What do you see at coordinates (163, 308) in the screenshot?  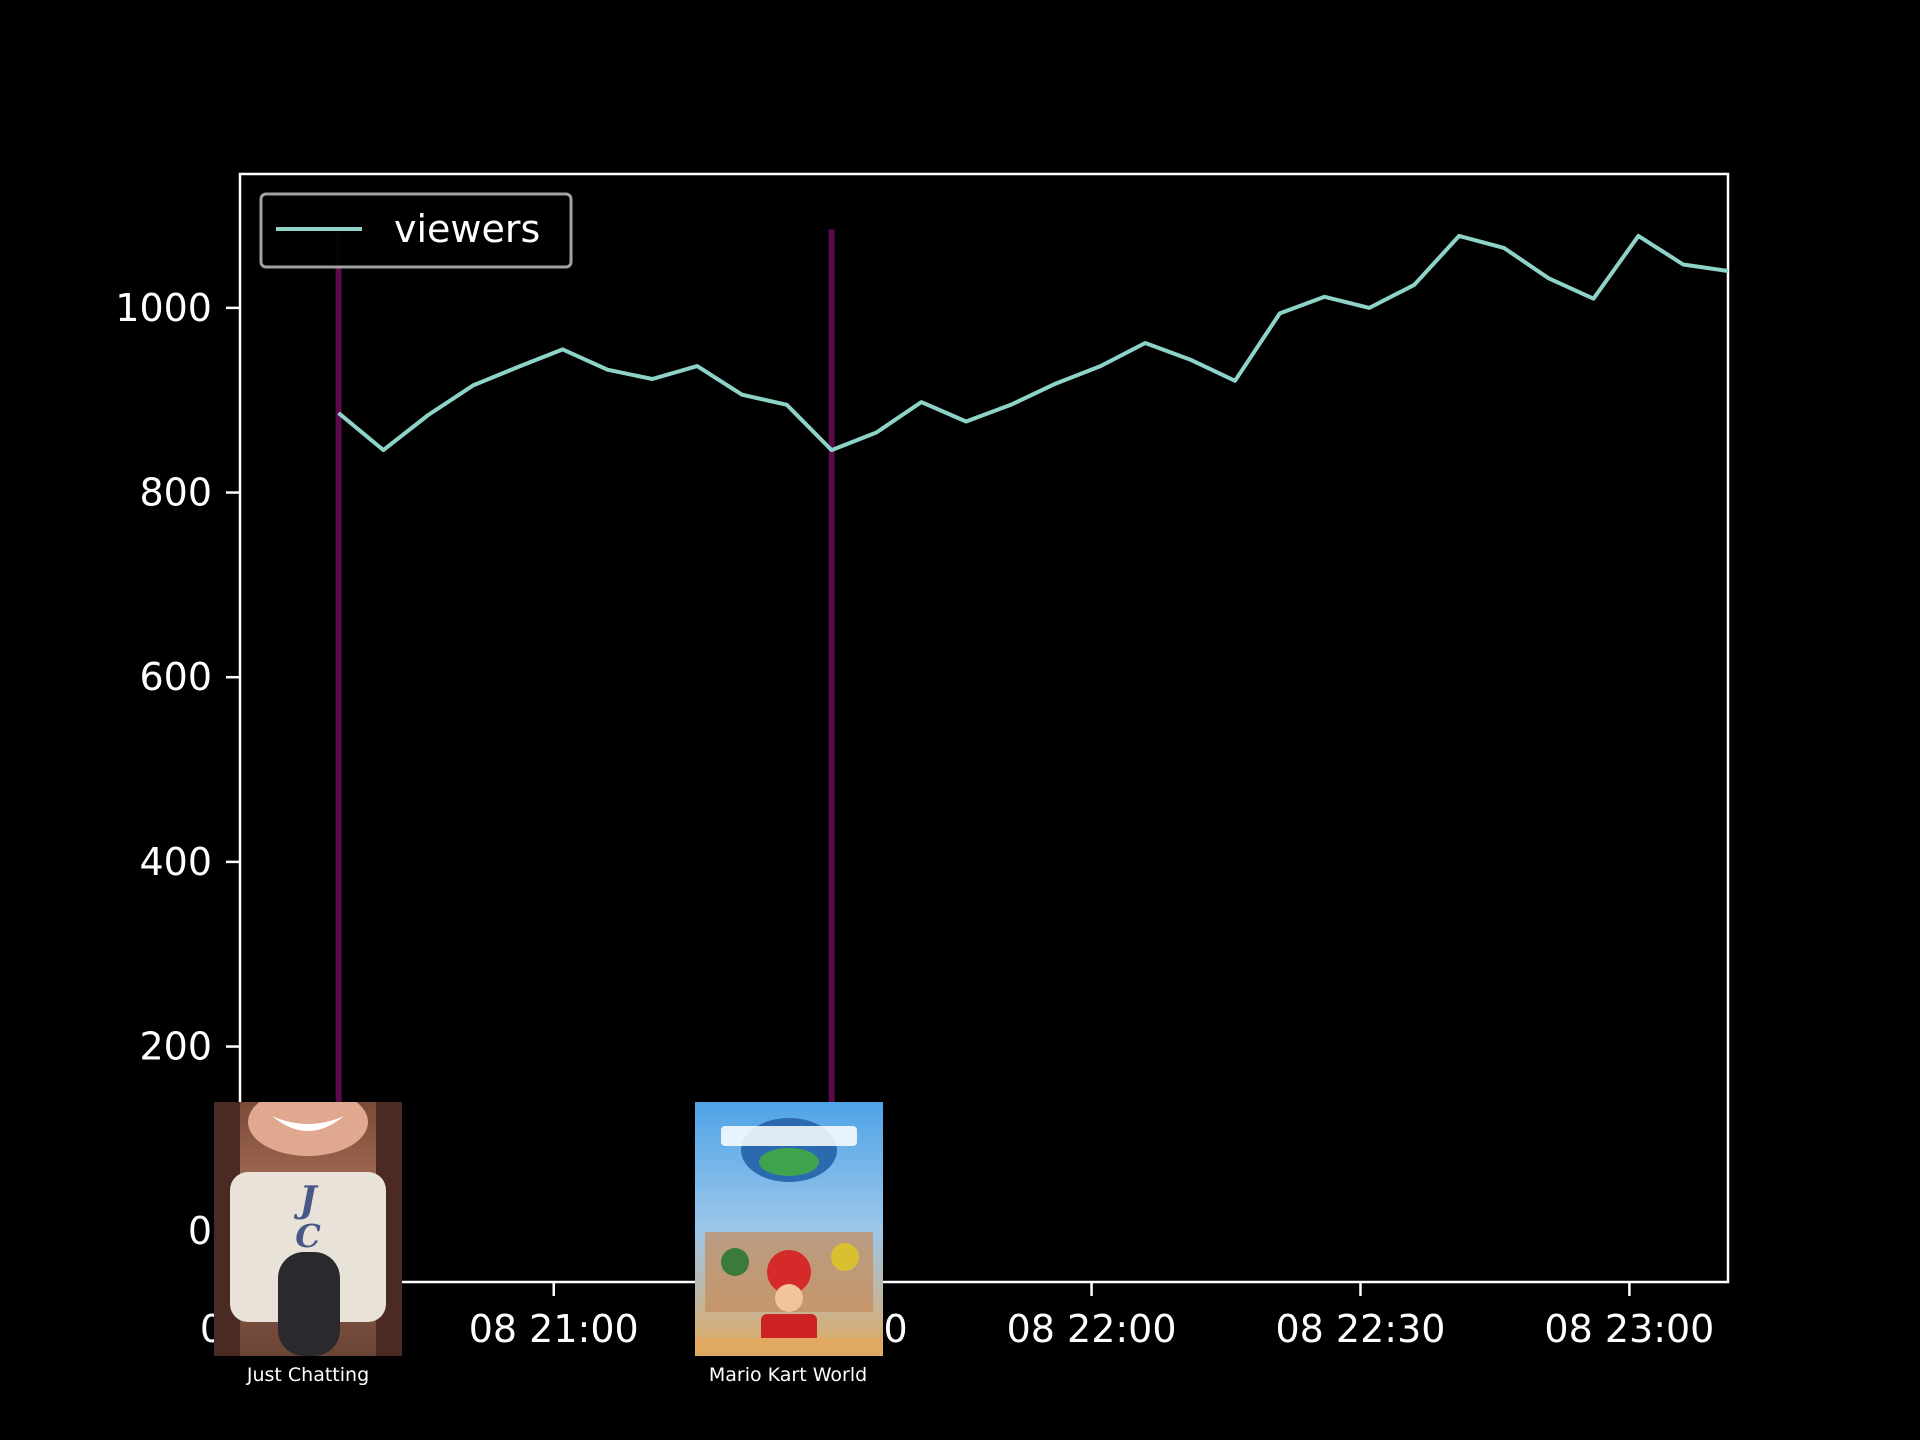 I see `y-tick-label-1000: 1000` at bounding box center [163, 308].